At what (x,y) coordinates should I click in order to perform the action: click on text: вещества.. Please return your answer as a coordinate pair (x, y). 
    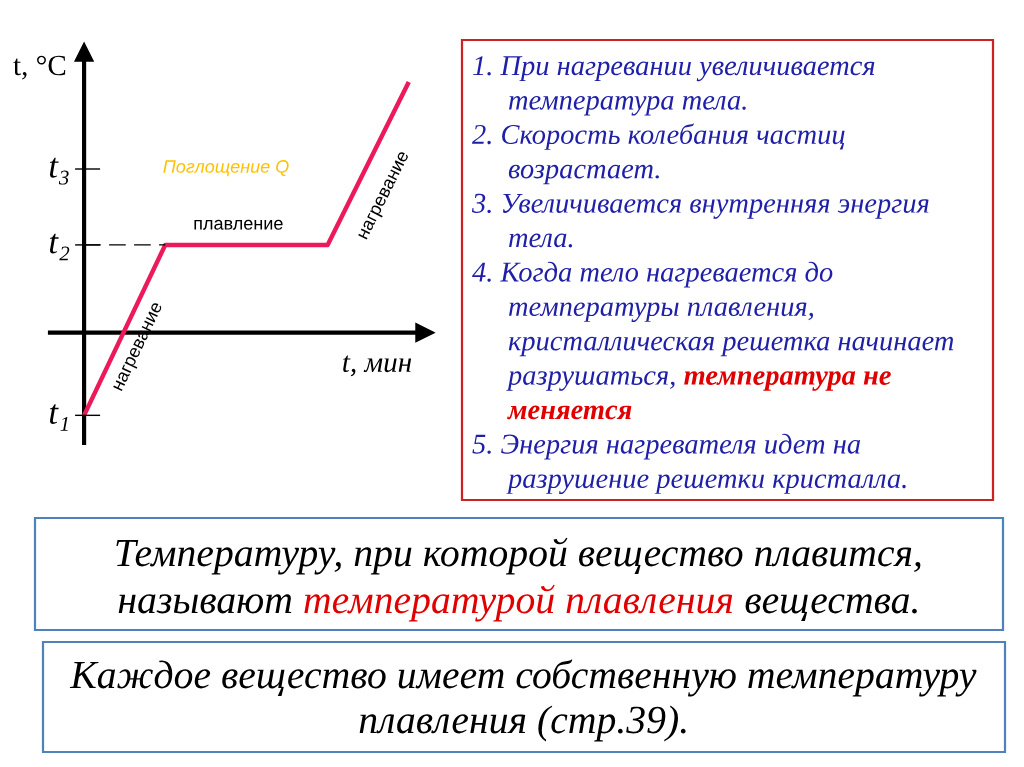
    Looking at the image, I should click on (831, 607).